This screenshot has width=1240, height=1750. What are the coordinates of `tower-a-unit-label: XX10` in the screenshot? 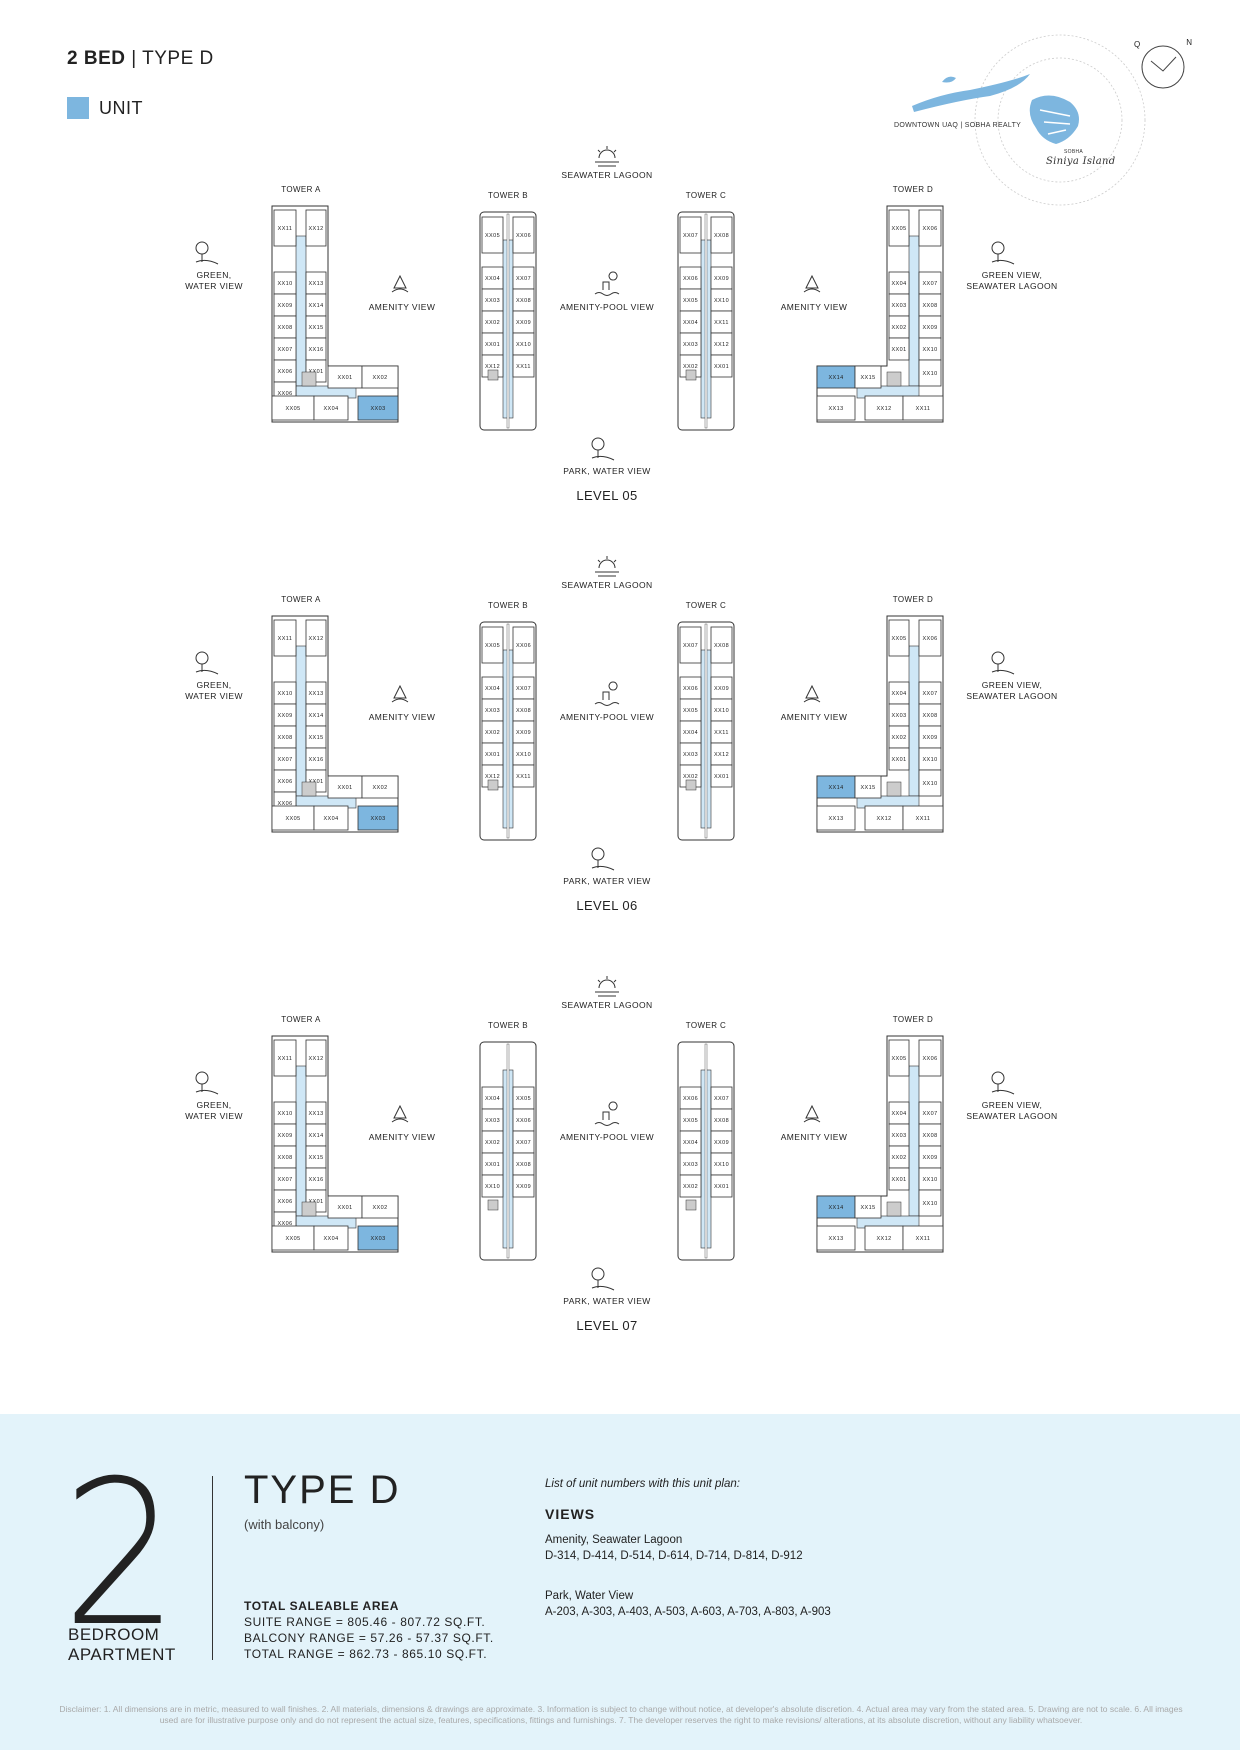 It's located at (284, 694).